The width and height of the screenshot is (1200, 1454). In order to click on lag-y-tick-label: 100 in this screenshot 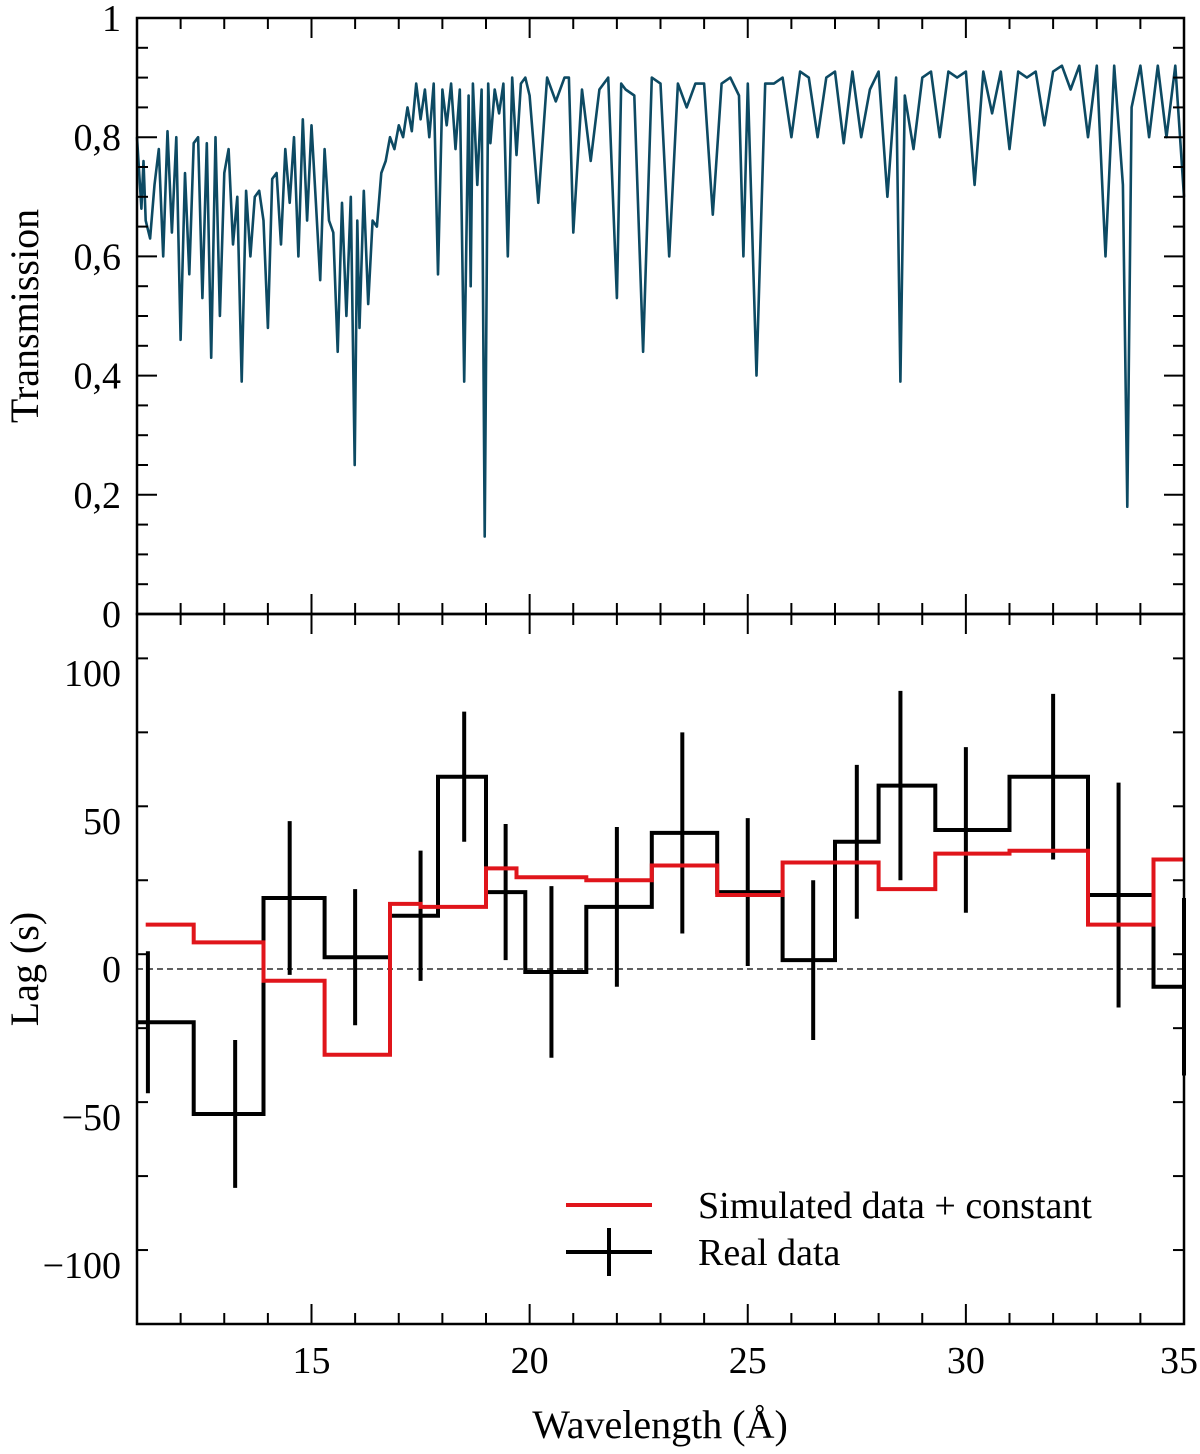, I will do `click(92, 674)`.